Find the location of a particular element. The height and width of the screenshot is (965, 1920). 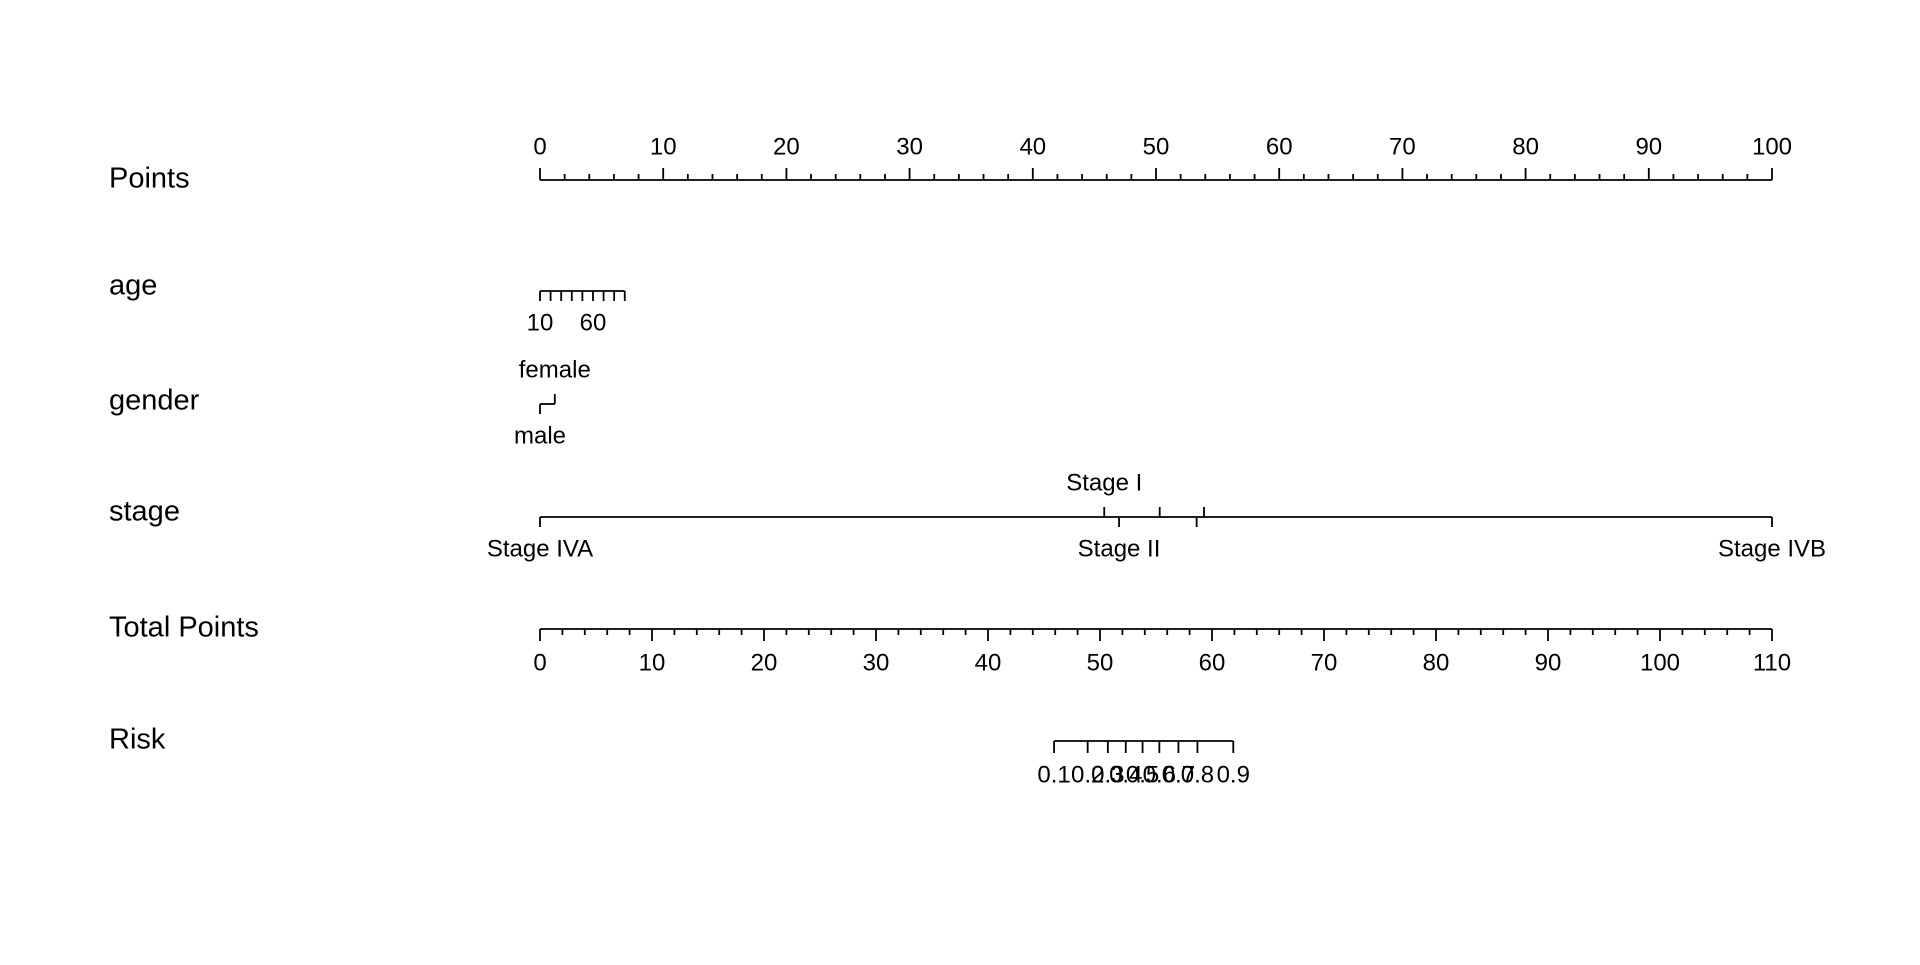

row-label: stage is located at coordinates (144, 512).